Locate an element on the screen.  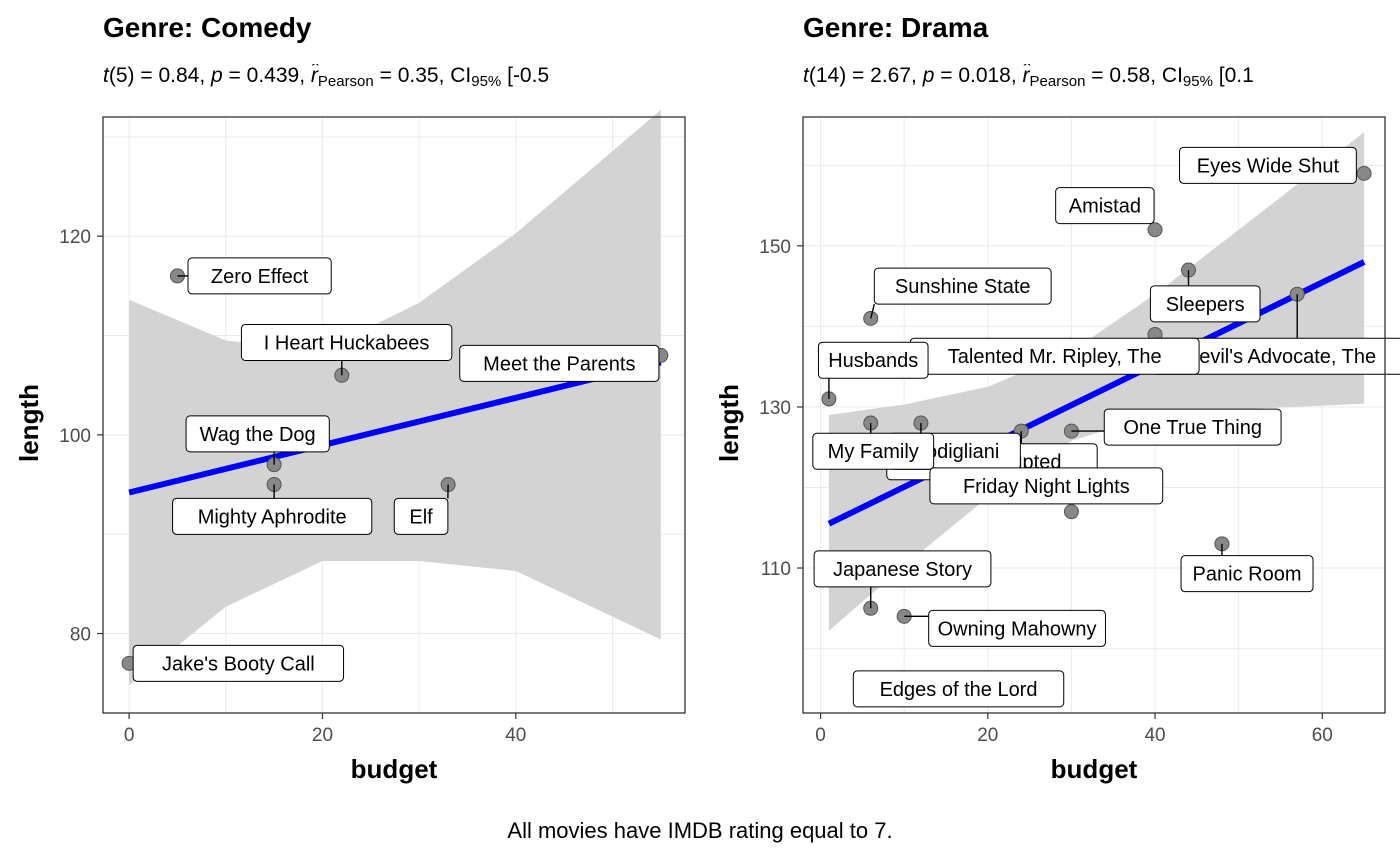
drama-point-label-11: Friday Night Lights is located at coordinates (1046, 487).